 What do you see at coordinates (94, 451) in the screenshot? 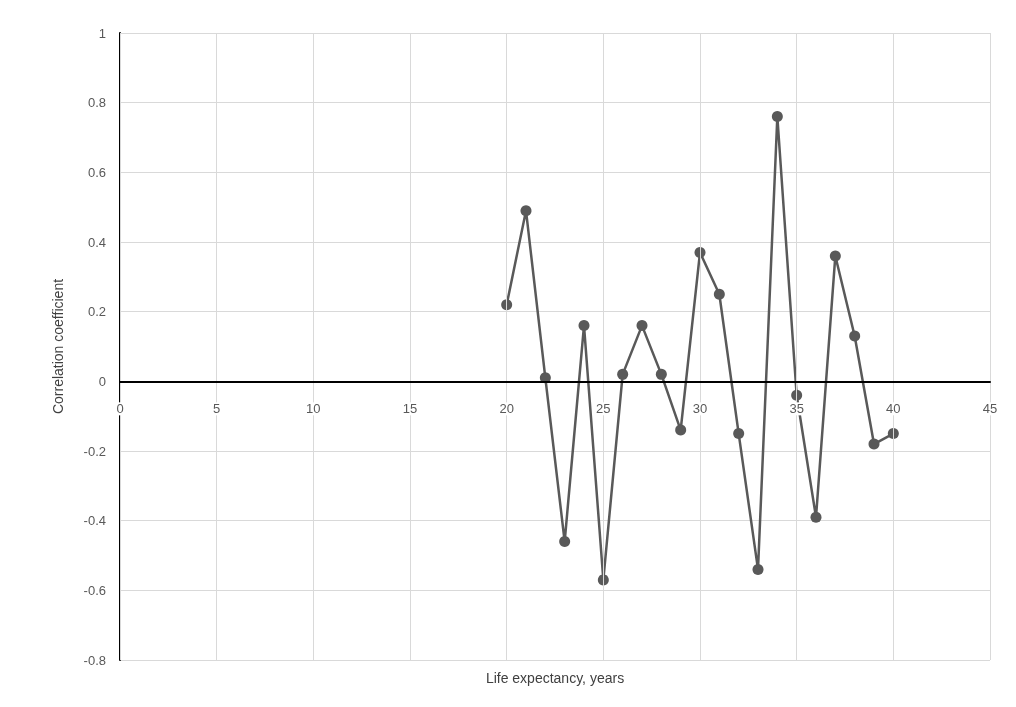
I see `y-tick-label: -0.2` at bounding box center [94, 451].